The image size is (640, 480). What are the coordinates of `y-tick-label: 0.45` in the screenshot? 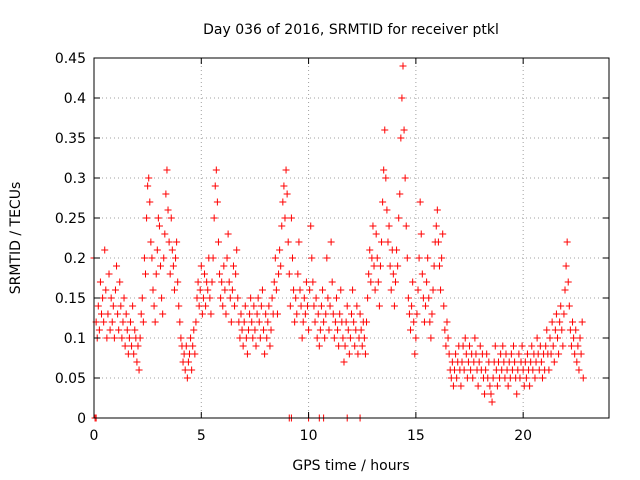 It's located at (70, 59).